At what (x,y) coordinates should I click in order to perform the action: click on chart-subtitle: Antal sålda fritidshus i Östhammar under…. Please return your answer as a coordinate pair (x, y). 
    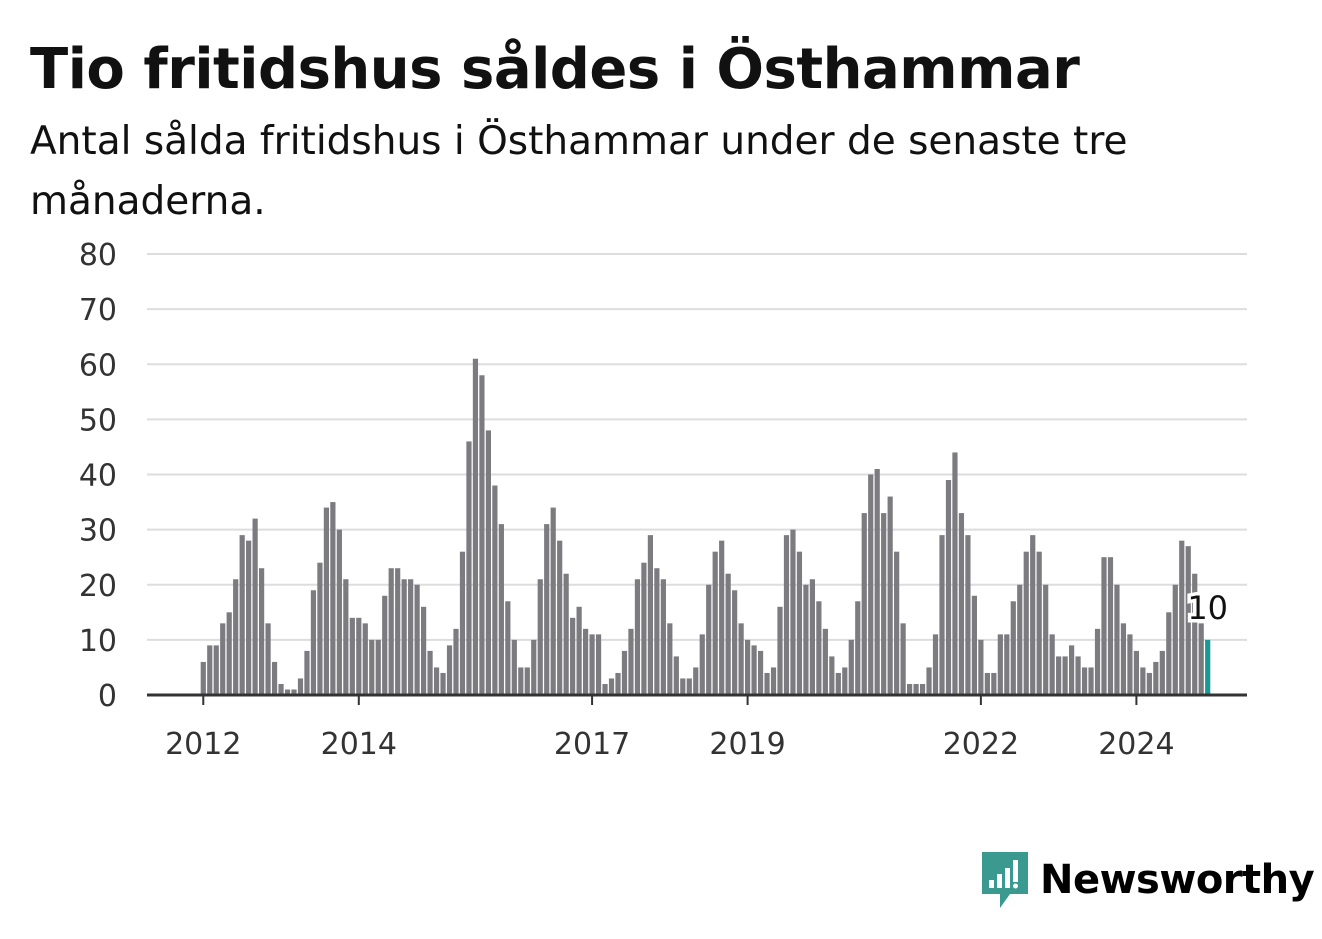
    Looking at the image, I should click on (579, 171).